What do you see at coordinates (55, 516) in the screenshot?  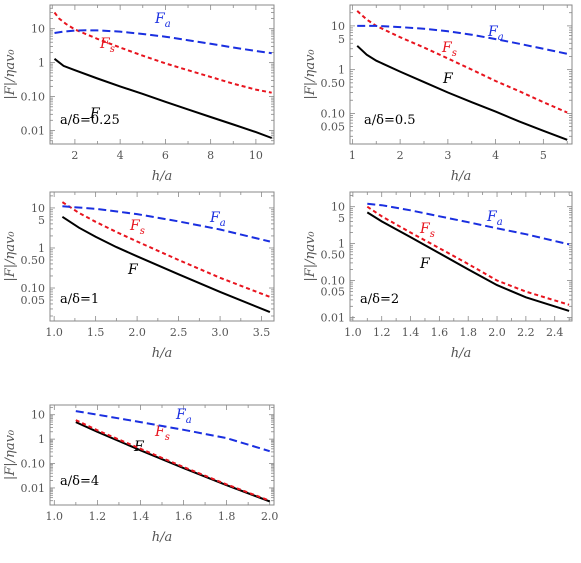 I see `x-tick-label: 1.0` at bounding box center [55, 516].